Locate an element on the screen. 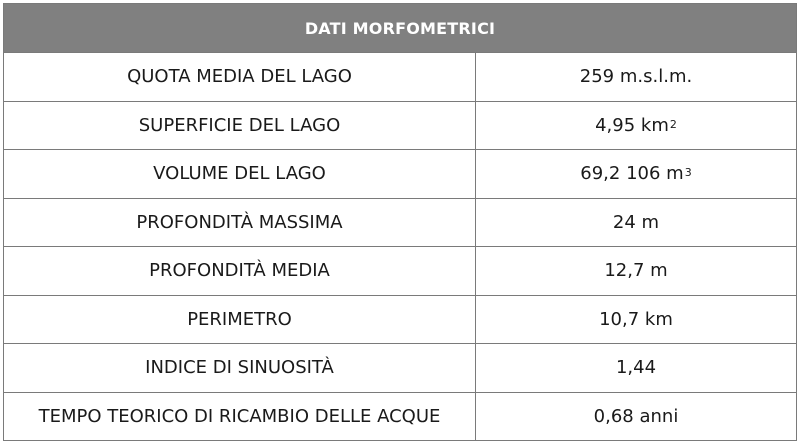 This screenshot has height=441, width=798. value-text: 4,95 km is located at coordinates (632, 125).